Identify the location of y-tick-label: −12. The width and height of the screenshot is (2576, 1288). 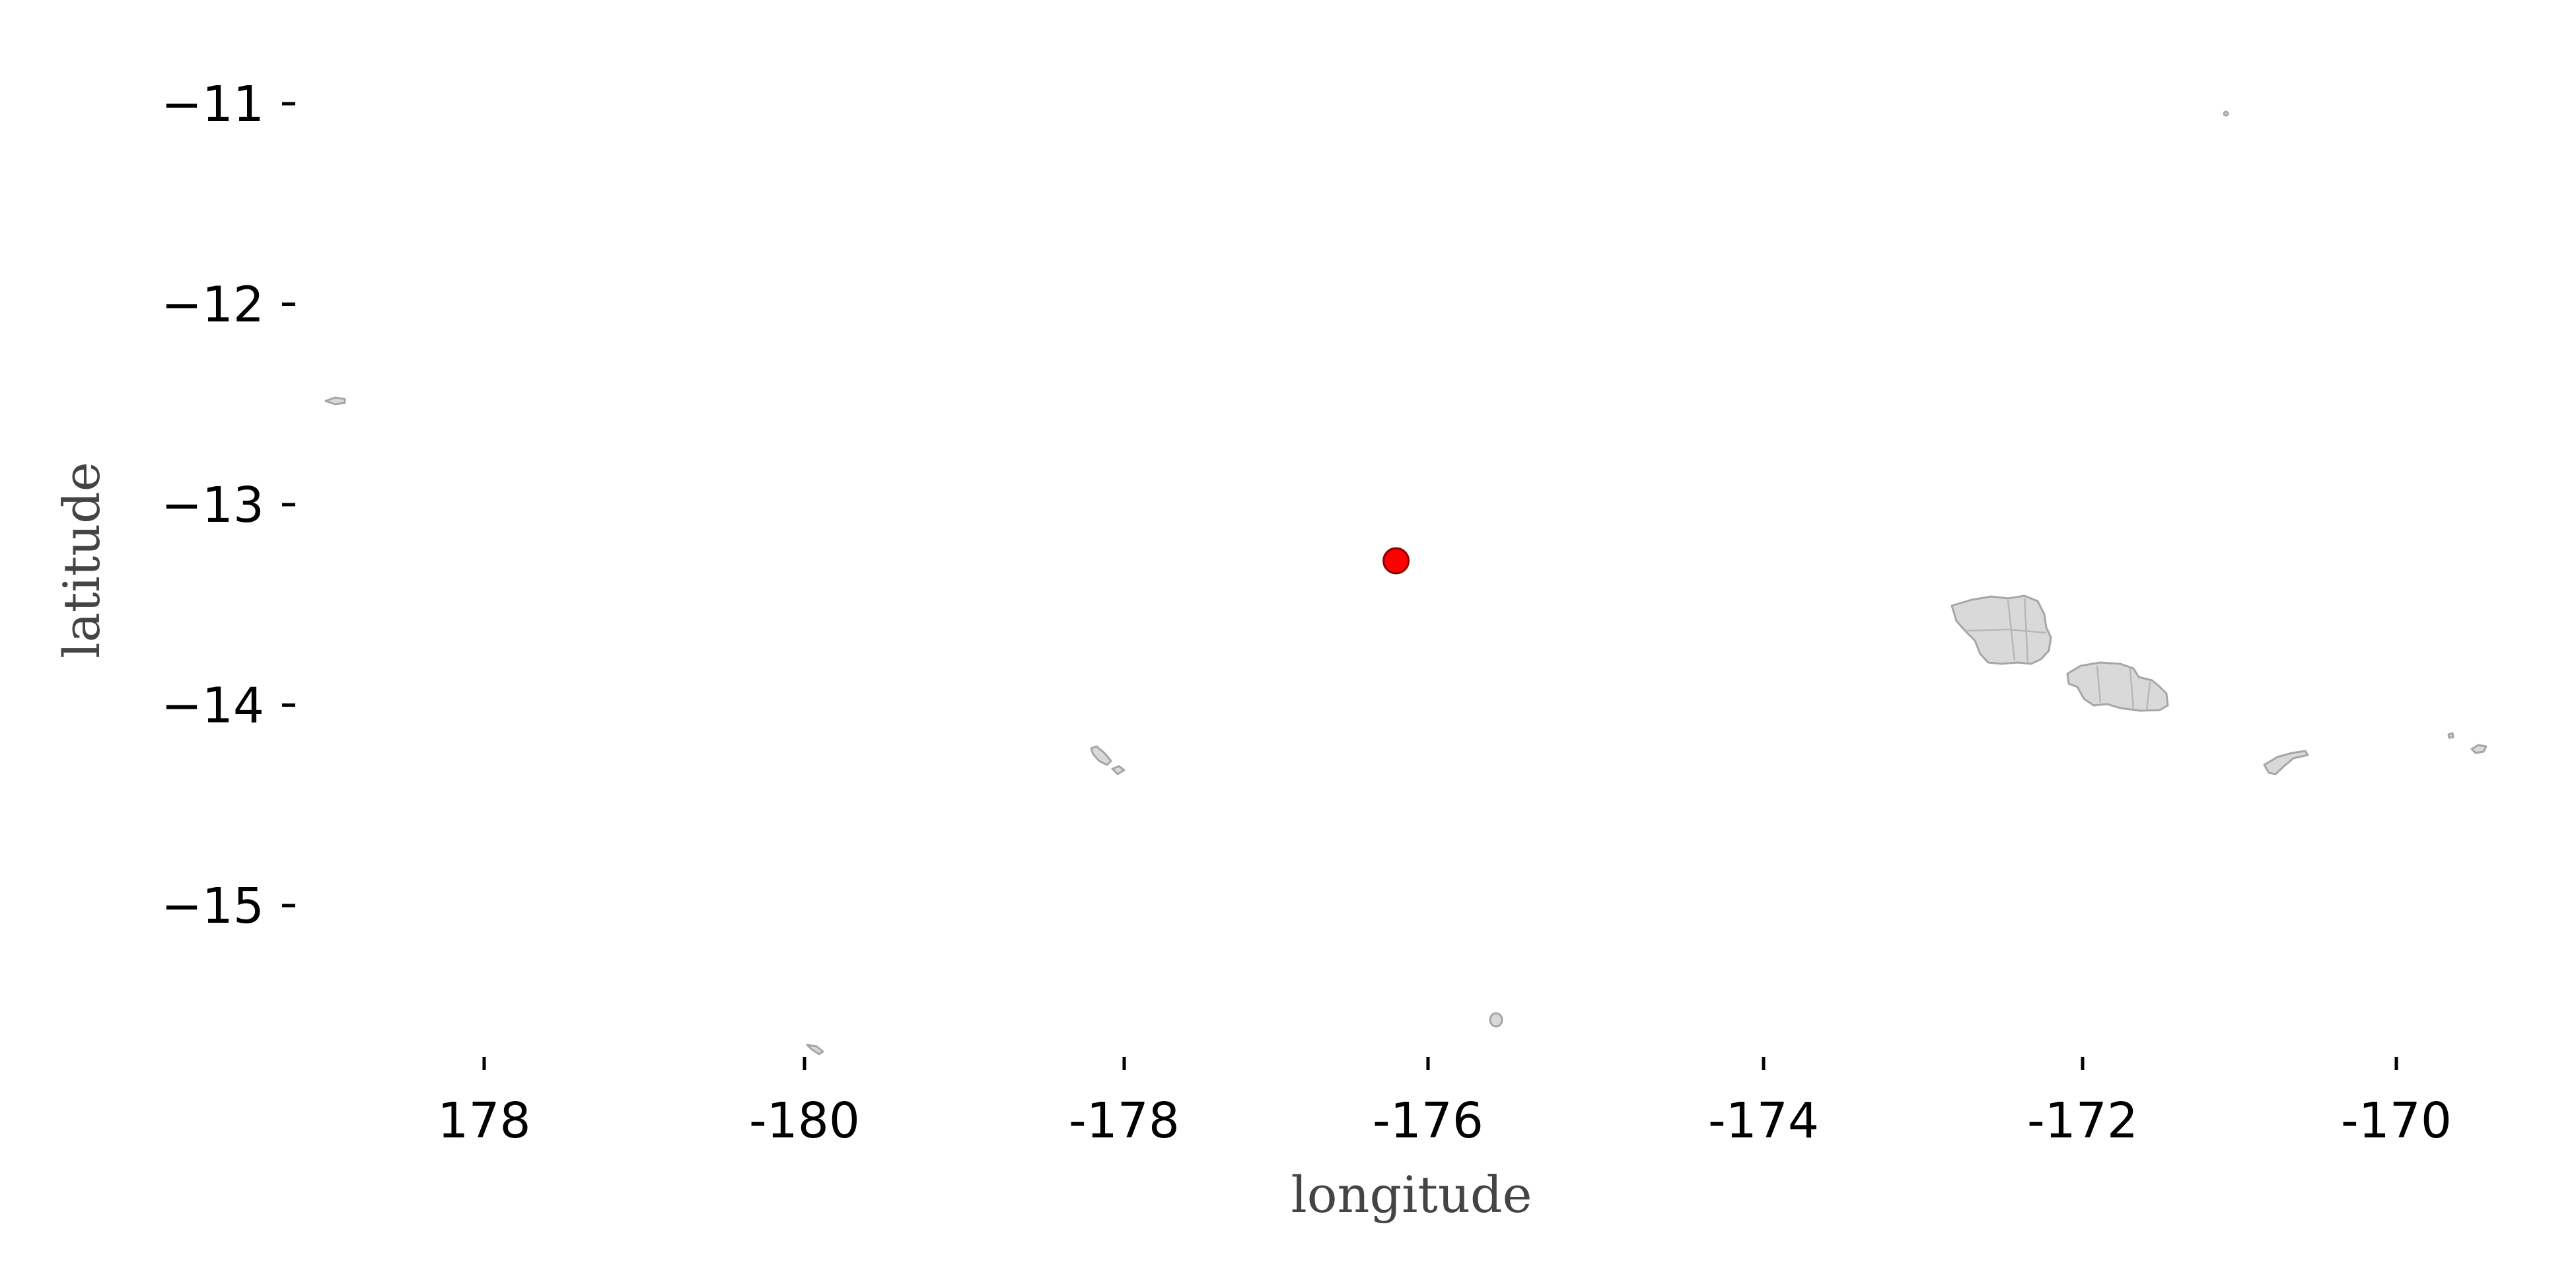
(213, 306).